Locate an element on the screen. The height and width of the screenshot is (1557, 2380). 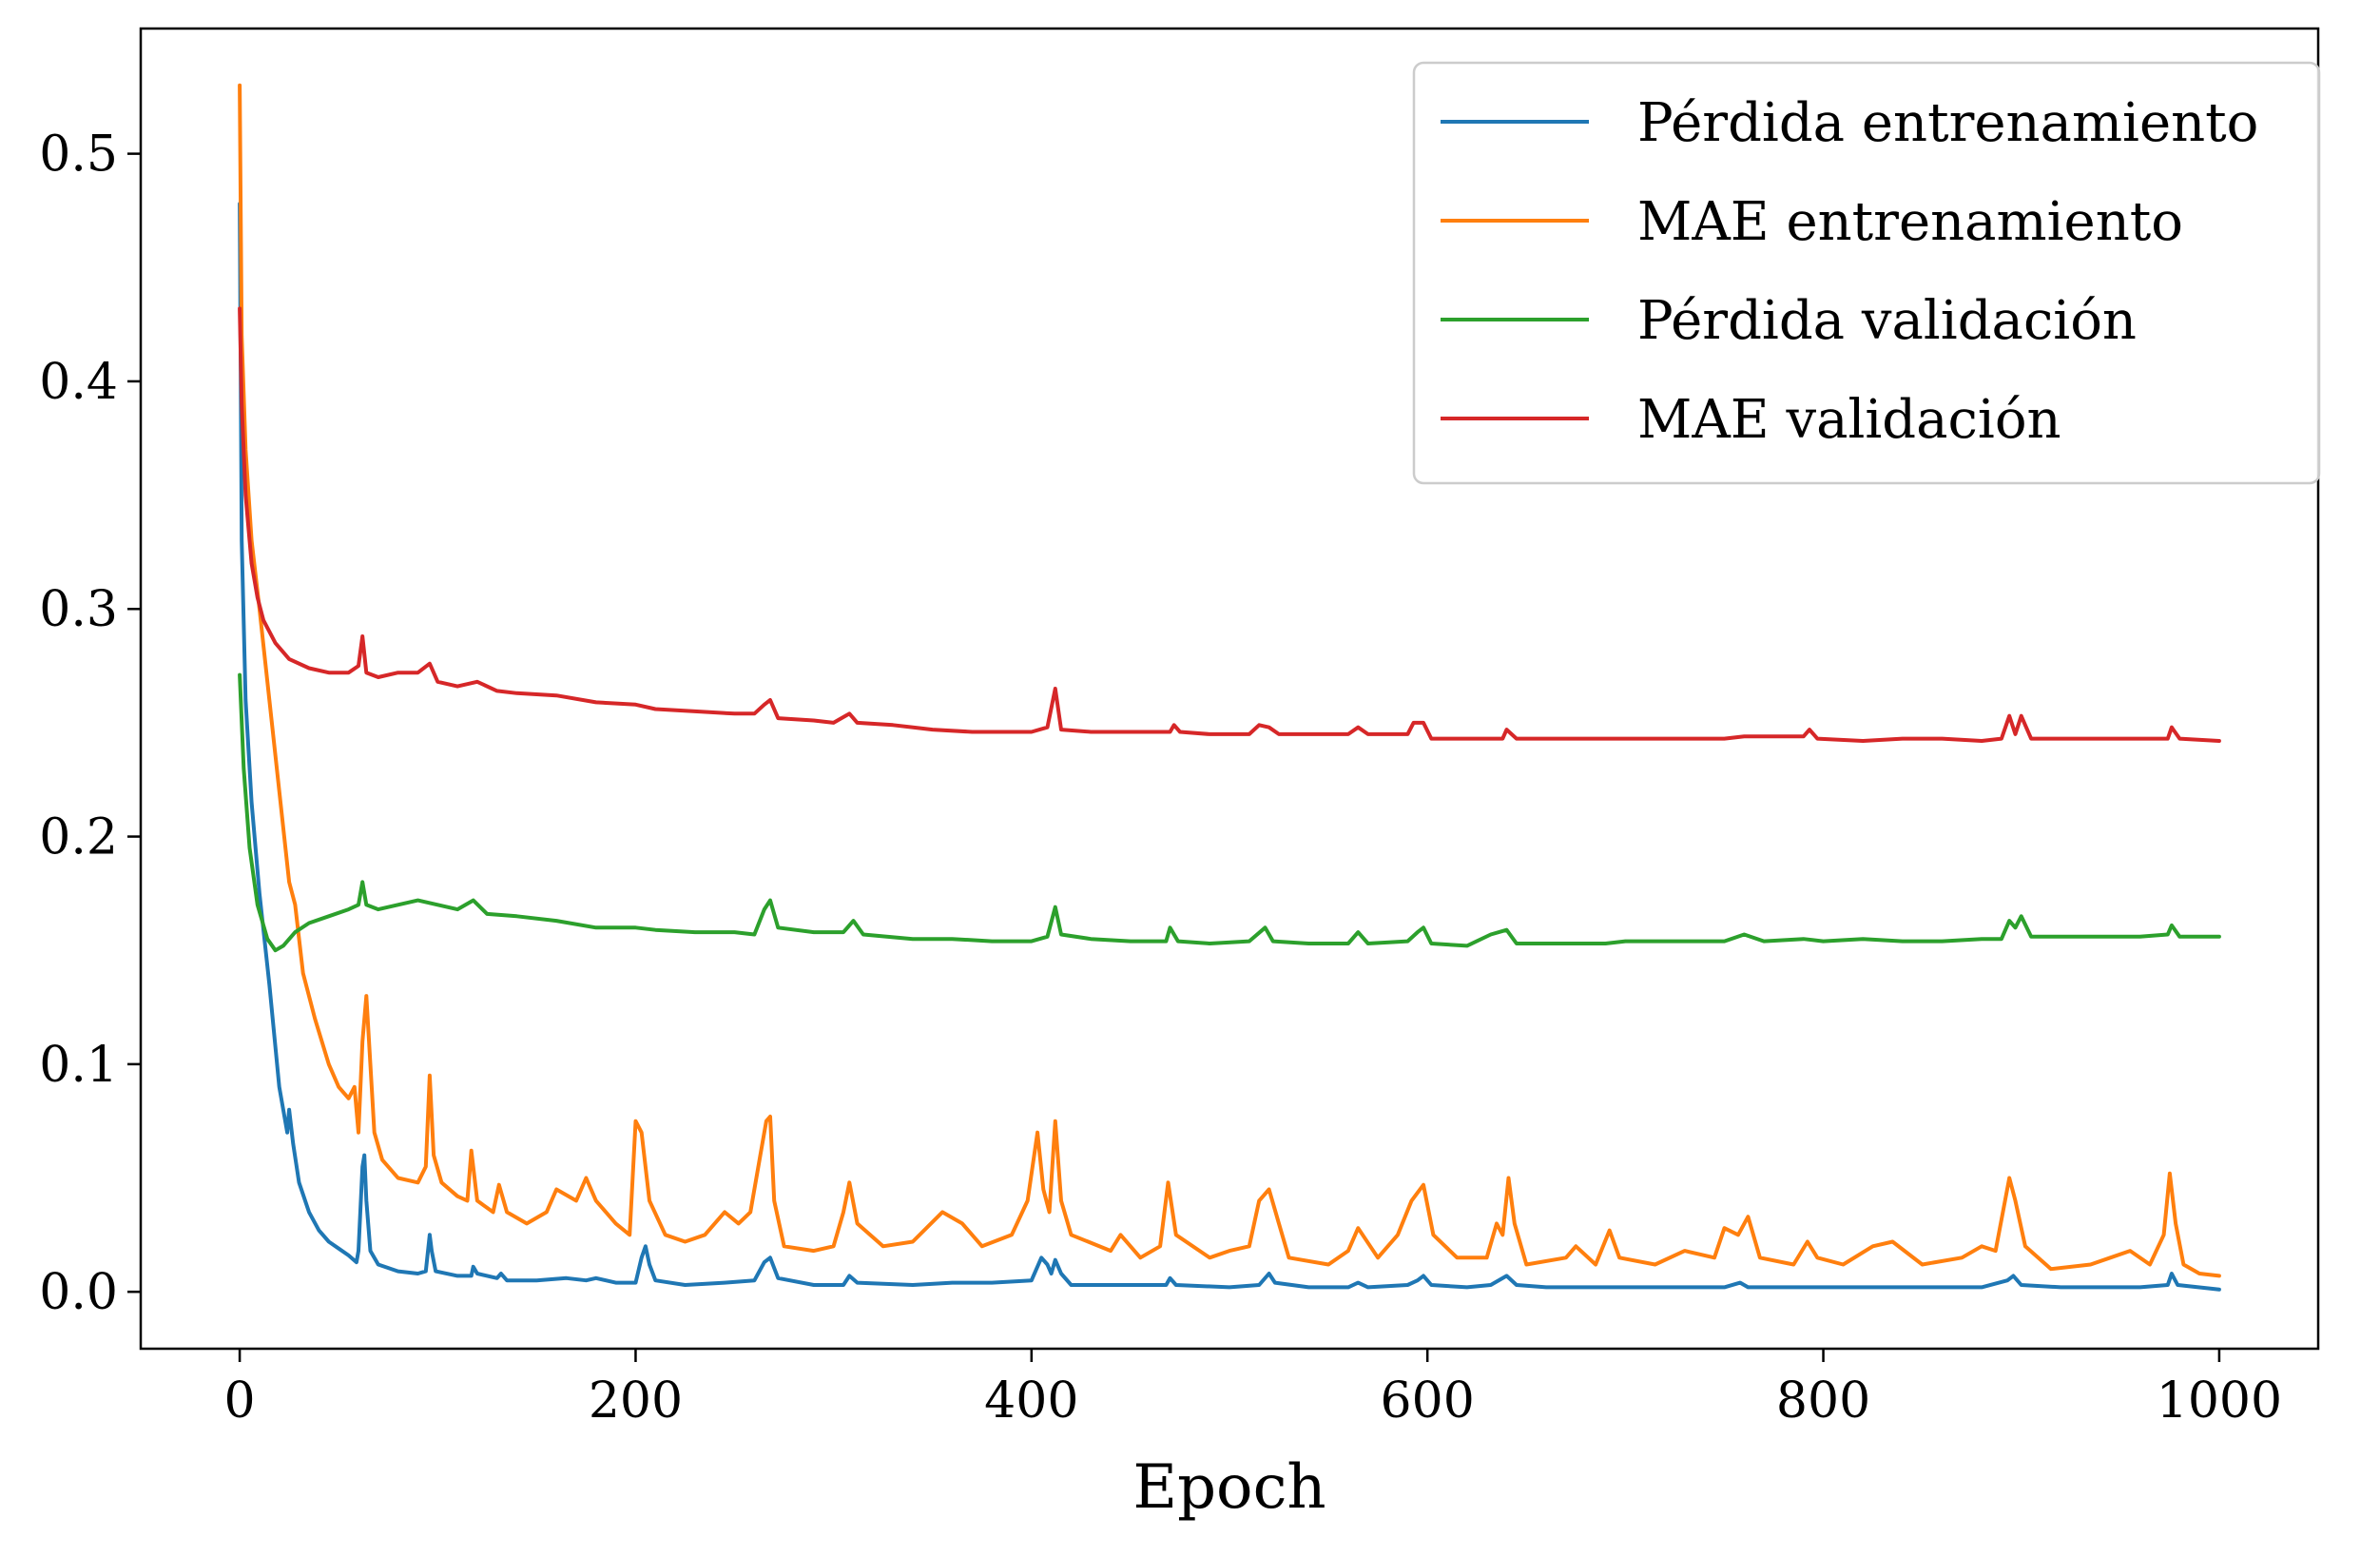
legend-label-2: MAE entrenamiento is located at coordinates (1910, 222).